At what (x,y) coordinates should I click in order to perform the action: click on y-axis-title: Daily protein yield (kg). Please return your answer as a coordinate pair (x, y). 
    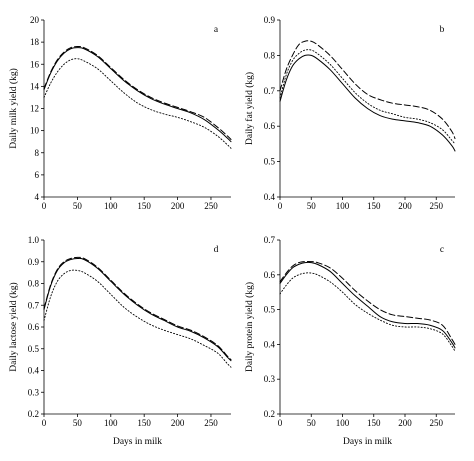
    Looking at the image, I should click on (249, 327).